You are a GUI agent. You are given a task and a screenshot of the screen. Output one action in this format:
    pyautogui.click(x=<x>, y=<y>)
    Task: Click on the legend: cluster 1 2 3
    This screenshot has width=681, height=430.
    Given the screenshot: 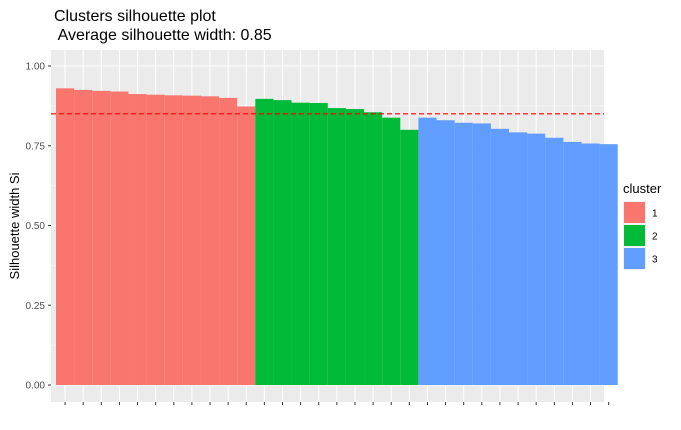 What is the action you would take?
    pyautogui.click(x=642, y=225)
    